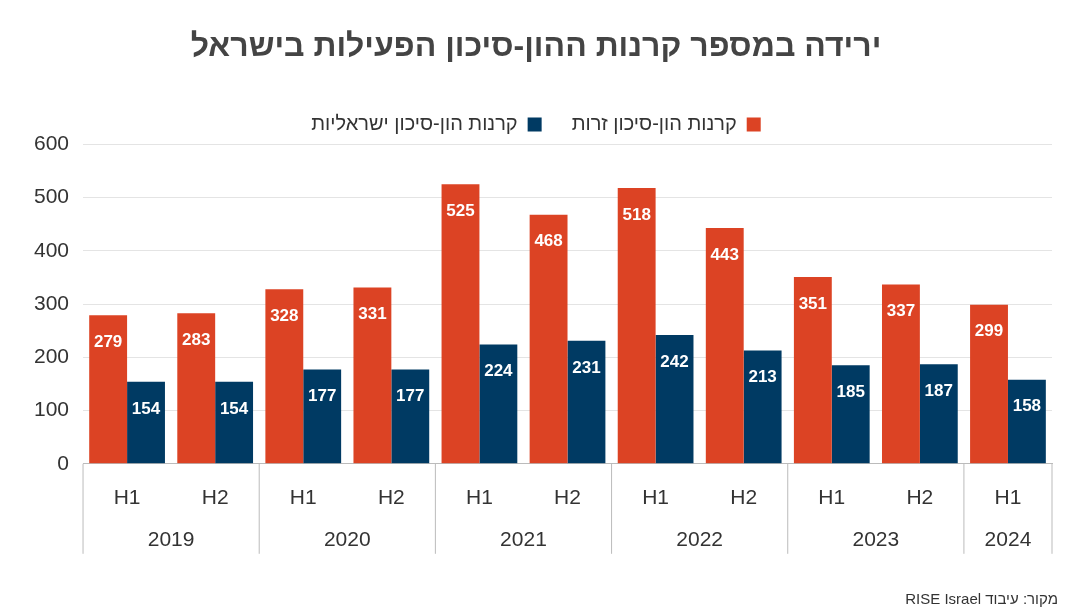 This screenshot has width=1072, height=615. What do you see at coordinates (813, 303) in the screenshot?
I see `data-label: 351` at bounding box center [813, 303].